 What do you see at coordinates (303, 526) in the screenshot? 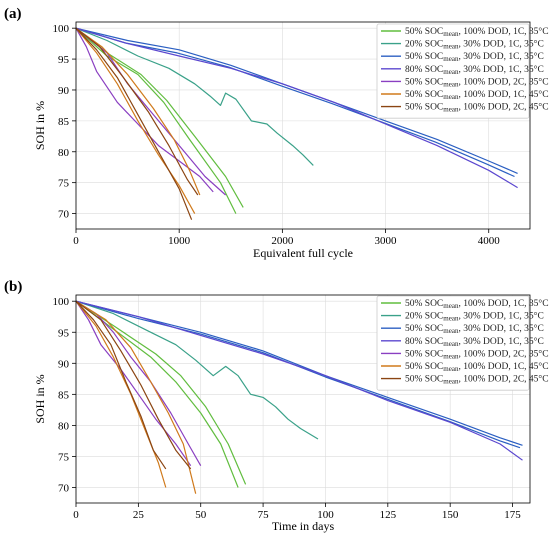
I see `x-axis-label: Time in days` at bounding box center [303, 526].